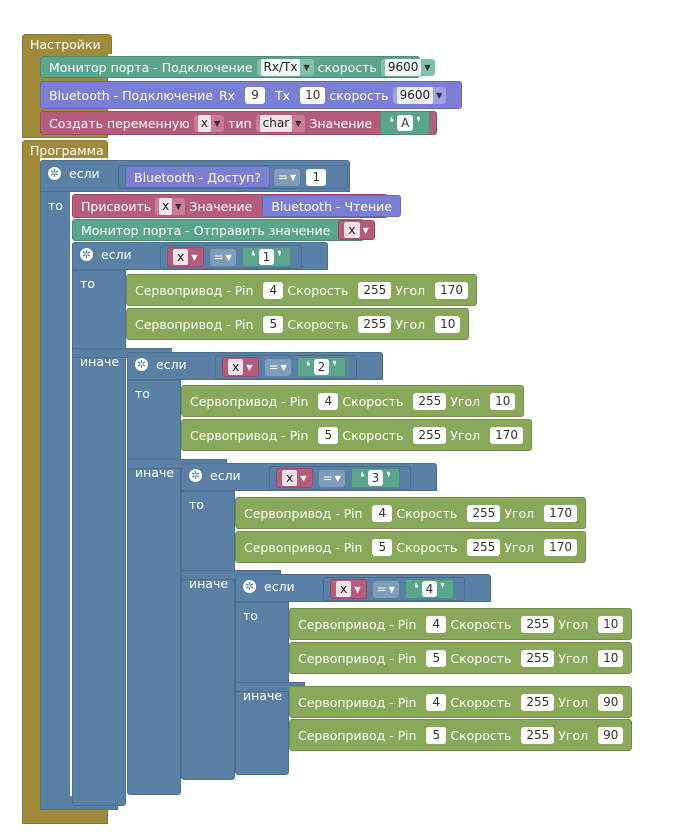 Image resolution: width=700 pixels, height=838 pixels. Describe the element at coordinates (316, 177) in the screenshot. I see `compare-bt-value: 1` at that location.